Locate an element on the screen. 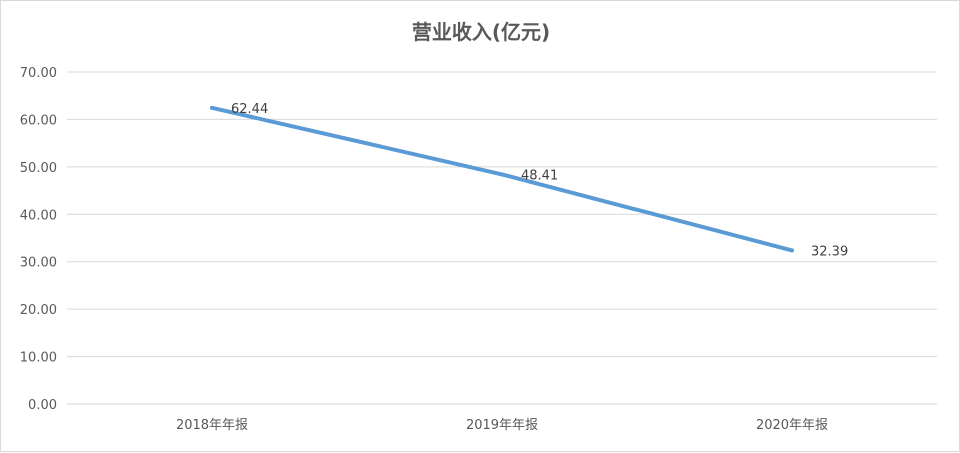 The width and height of the screenshot is (960, 453). y-tick-label: 60.00 is located at coordinates (38, 120).